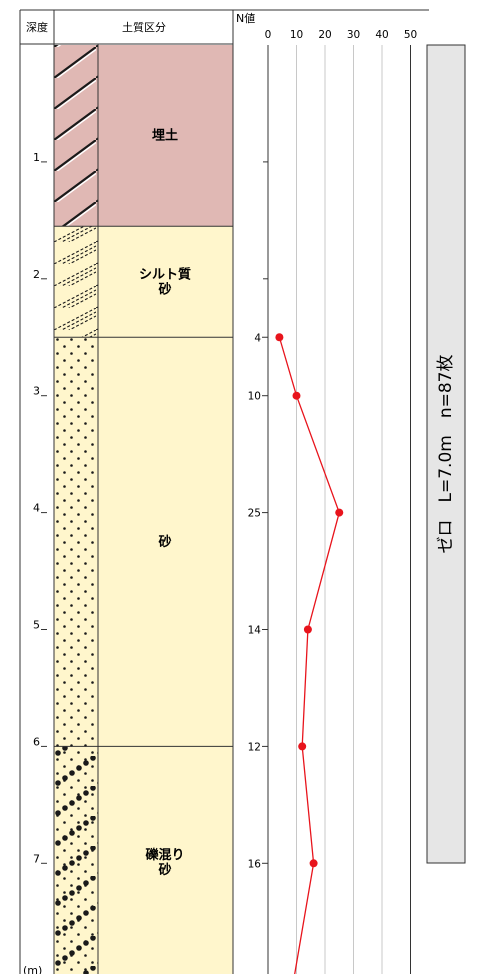  What do you see at coordinates (36, 508) in the screenshot?
I see `depth-label: 4` at bounding box center [36, 508].